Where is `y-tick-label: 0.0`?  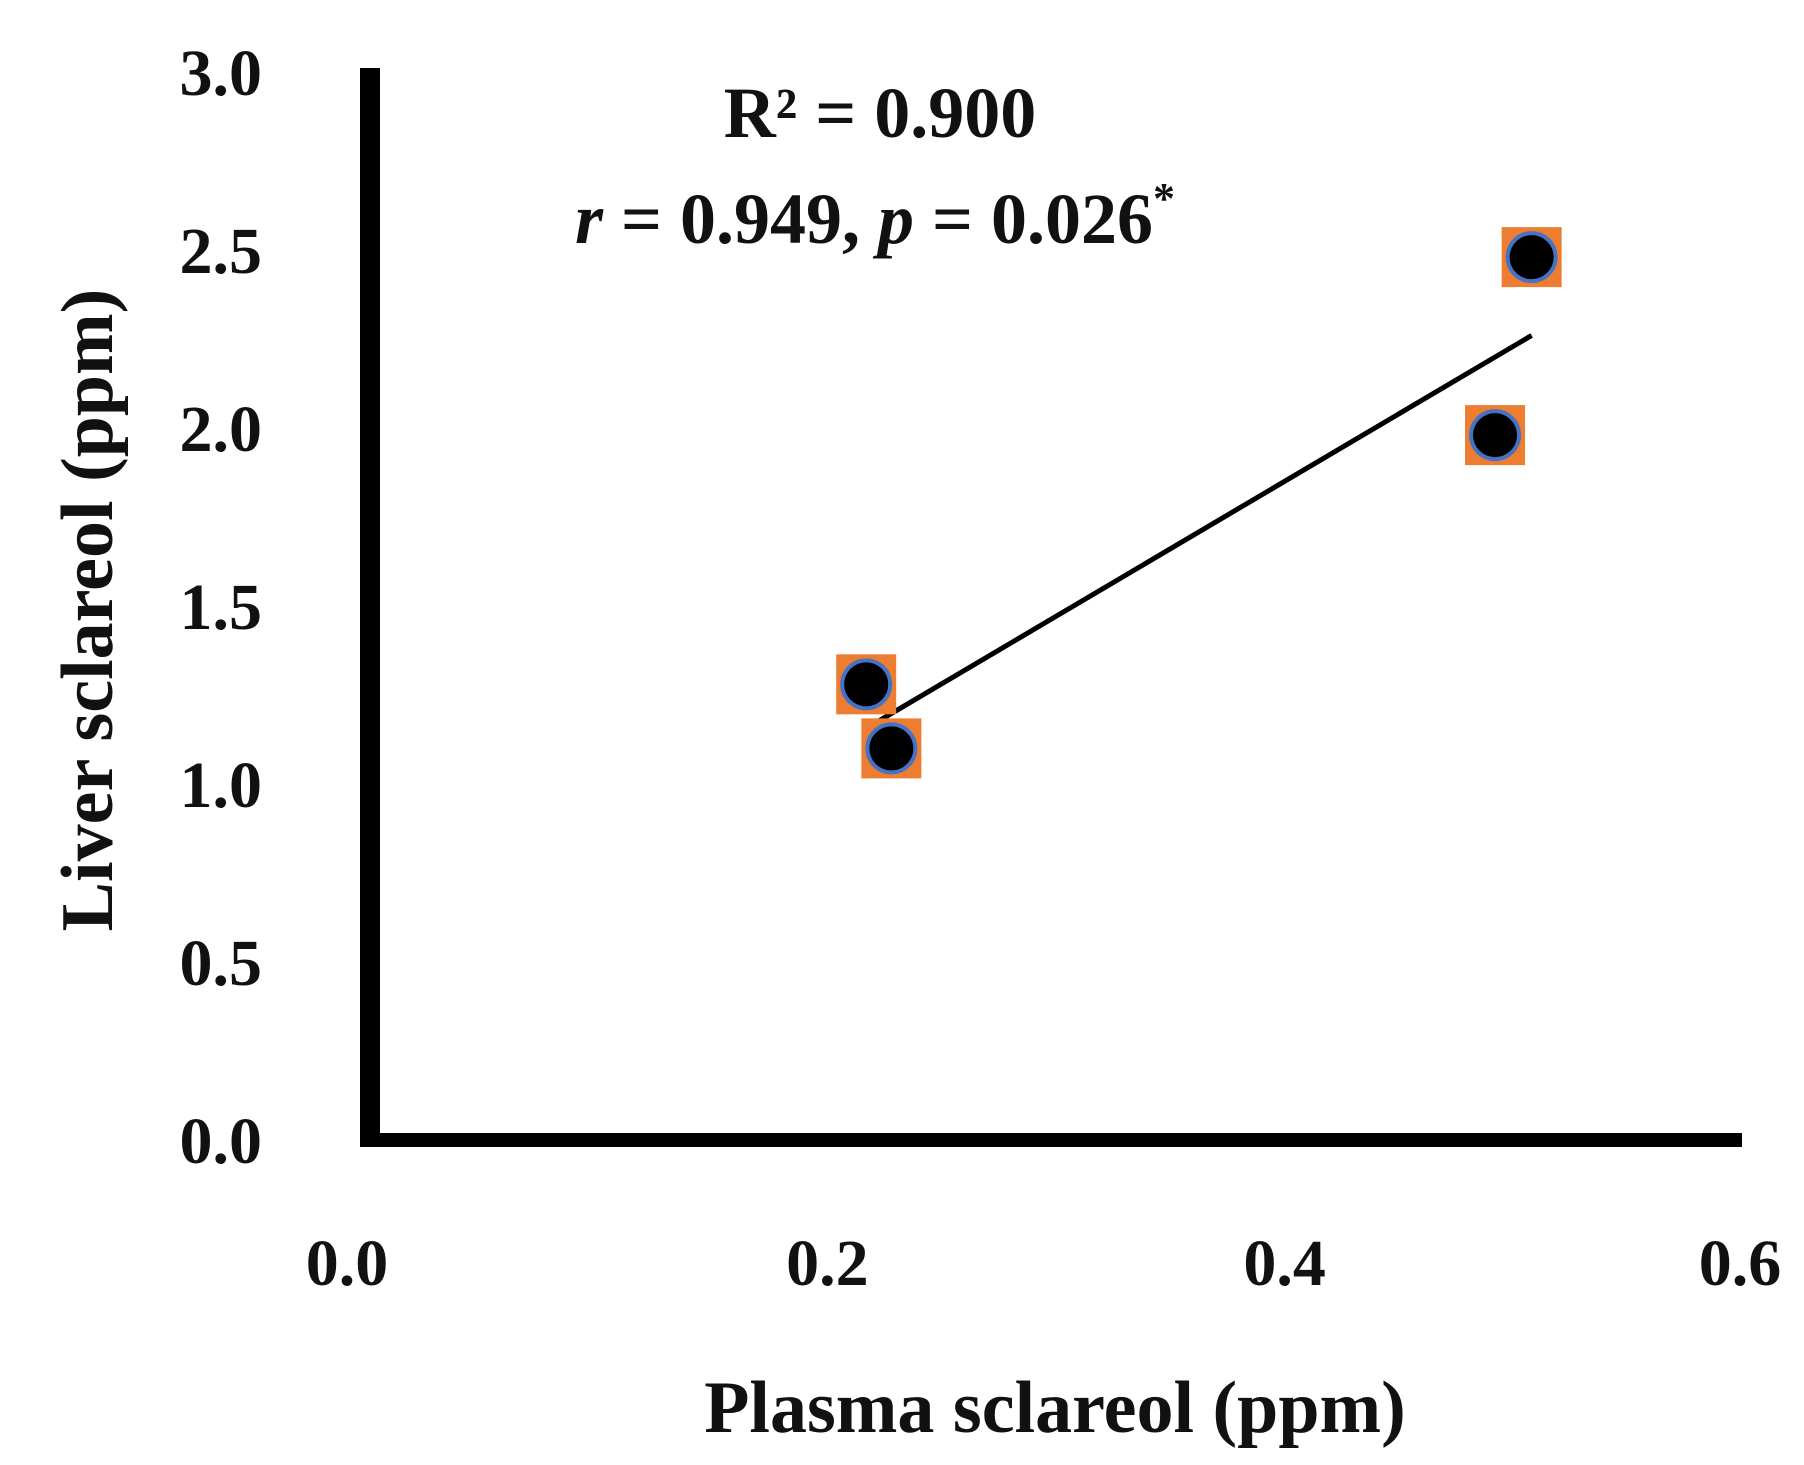 y-tick-label: 0.0 is located at coordinates (221, 1141).